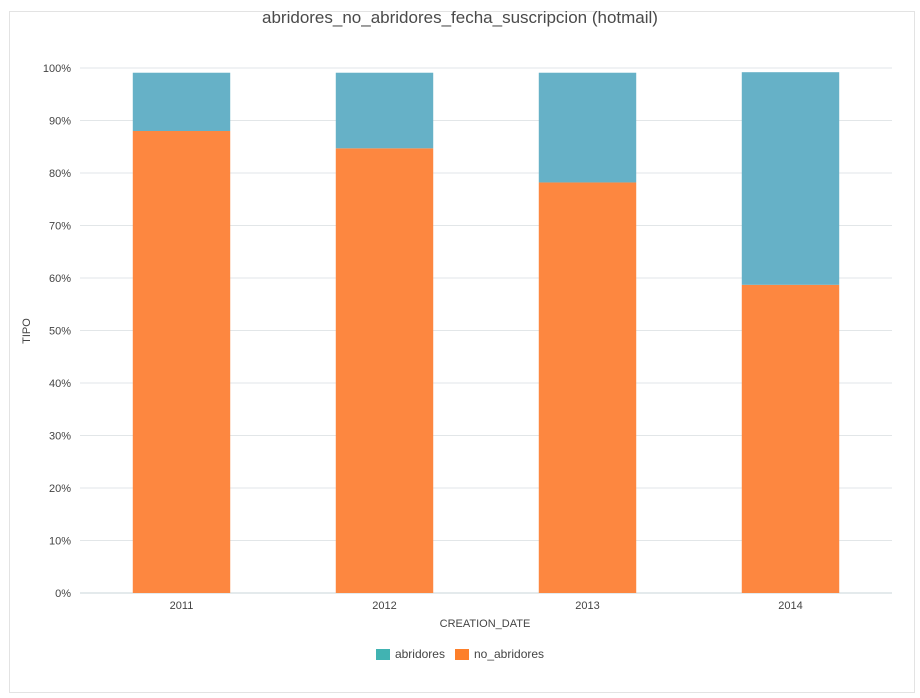 The height and width of the screenshot is (698, 920). What do you see at coordinates (60, 122) in the screenshot?
I see `y-tick-label: 90%` at bounding box center [60, 122].